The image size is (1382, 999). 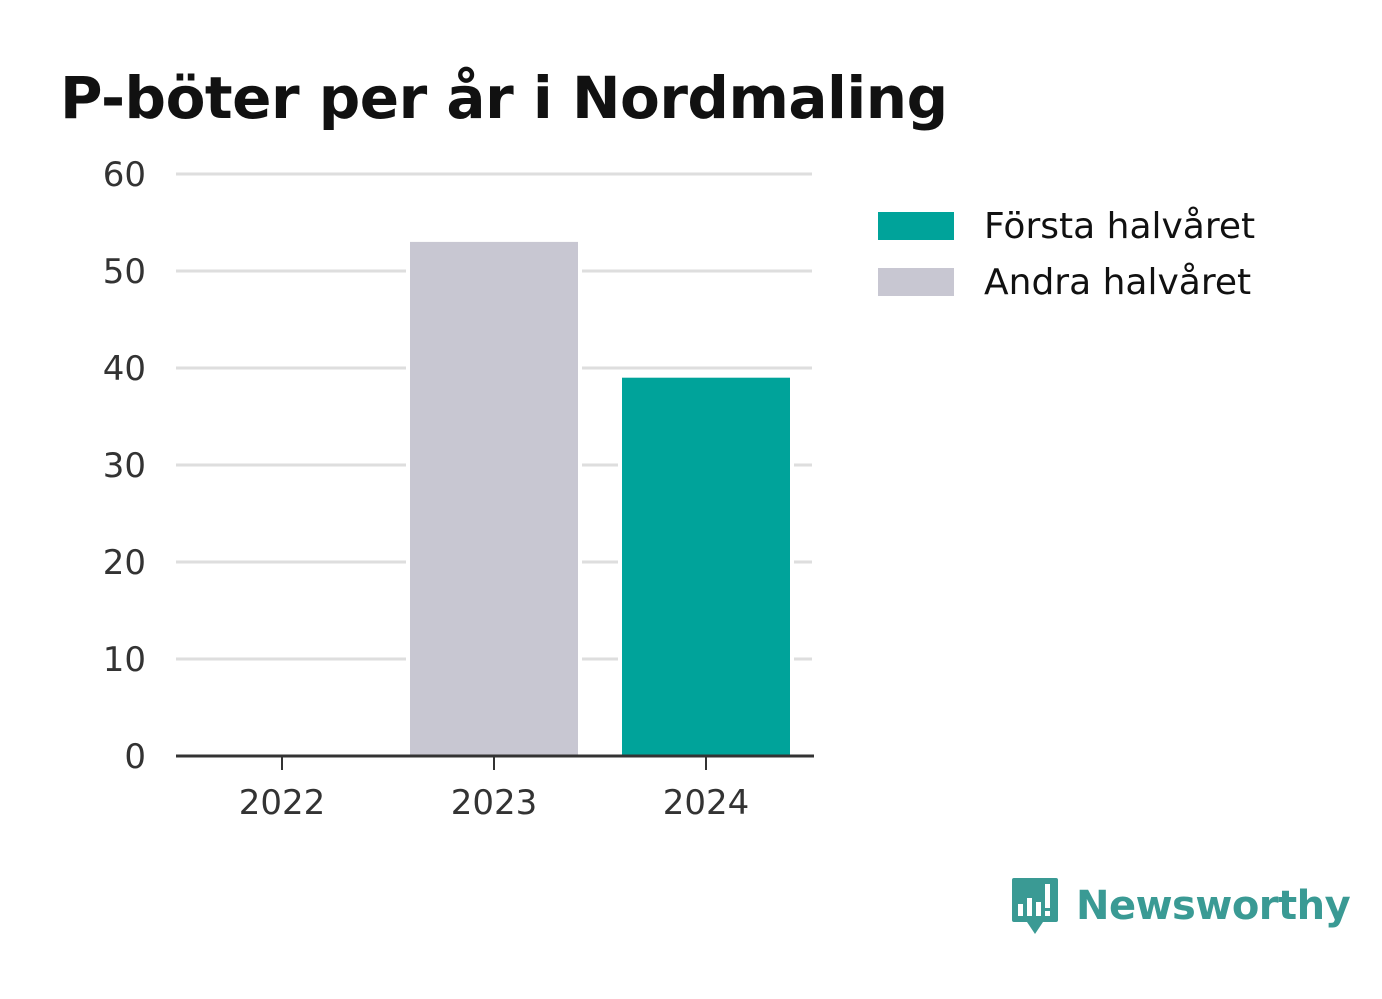 What do you see at coordinates (706, 803) in the screenshot?
I see `x-tick-label: 2024` at bounding box center [706, 803].